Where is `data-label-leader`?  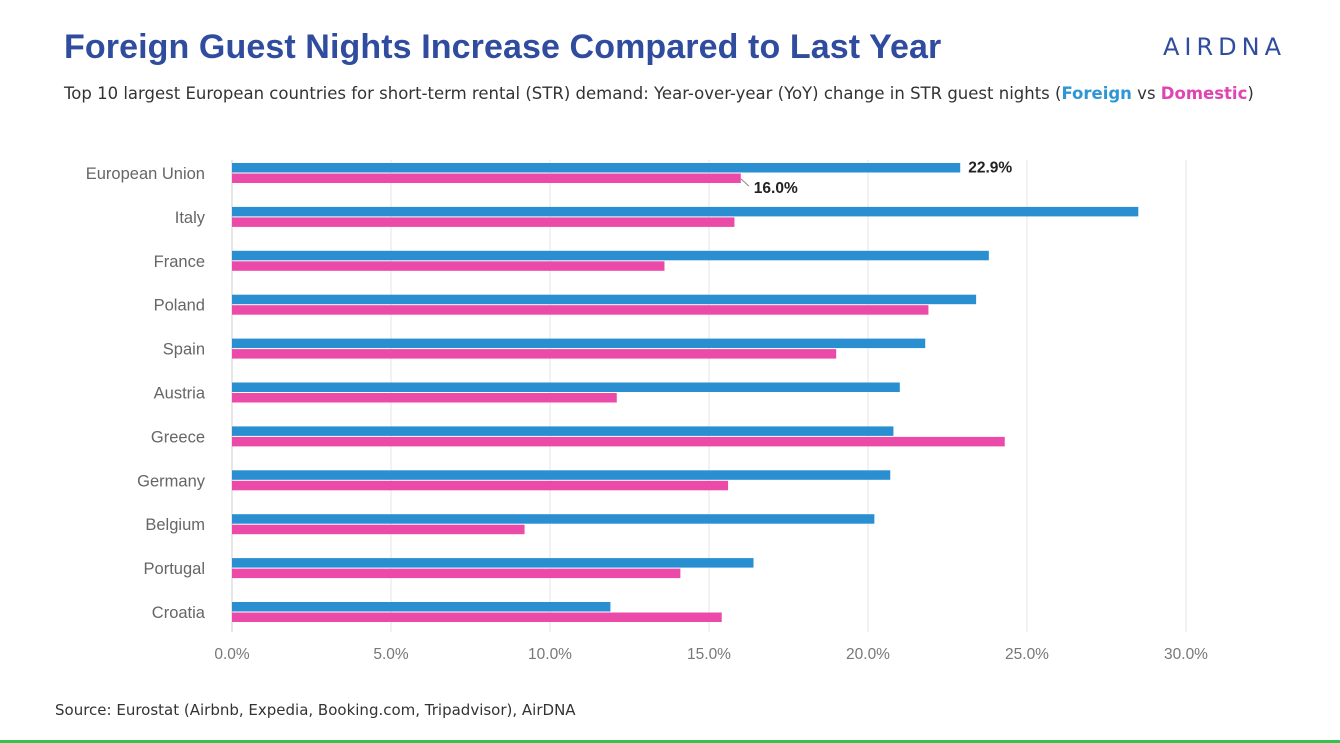 data-label-leader is located at coordinates (745, 182).